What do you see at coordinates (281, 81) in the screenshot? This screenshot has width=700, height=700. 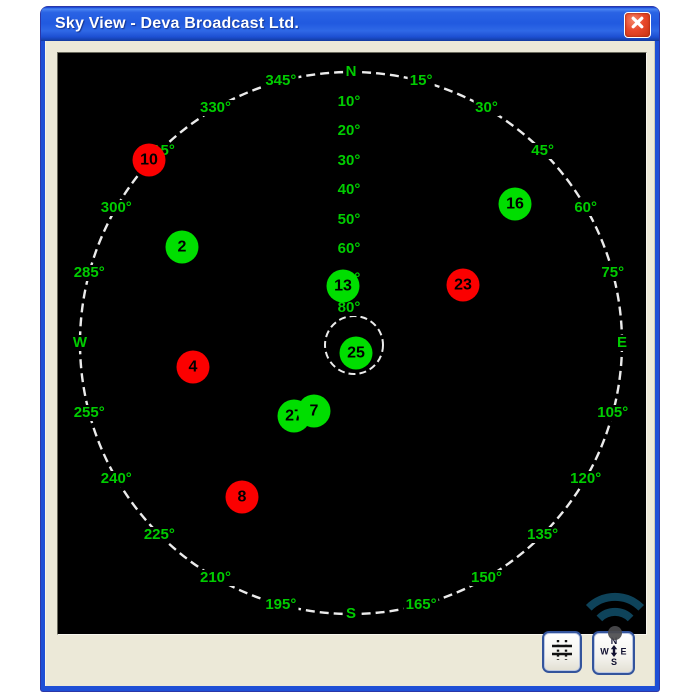 I see `ring-label-345: 345°` at bounding box center [281, 81].